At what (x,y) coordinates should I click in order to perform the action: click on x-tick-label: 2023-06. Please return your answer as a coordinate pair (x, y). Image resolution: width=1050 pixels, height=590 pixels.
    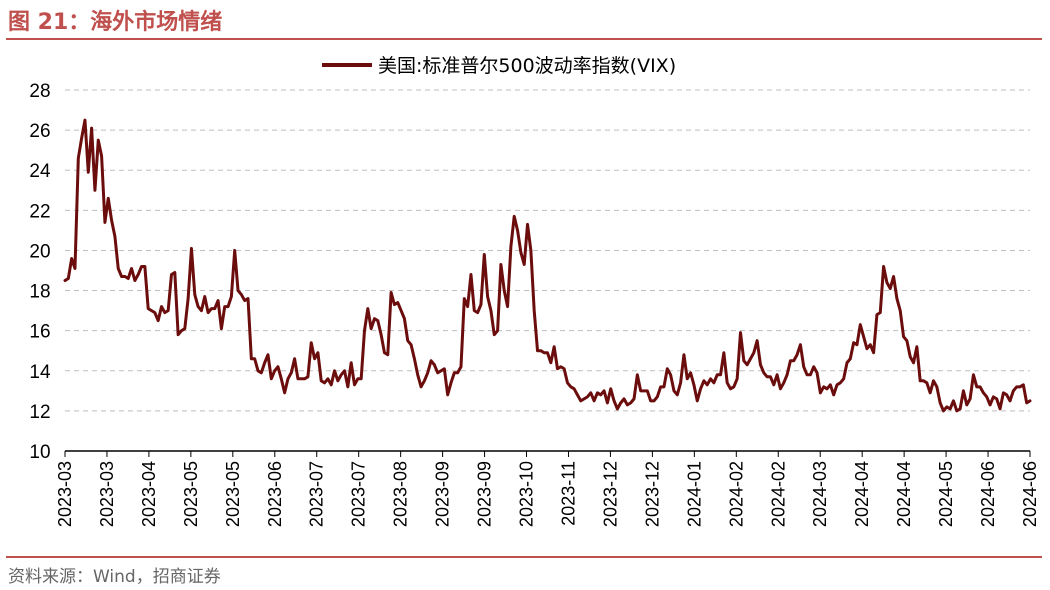
    Looking at the image, I should click on (275, 494).